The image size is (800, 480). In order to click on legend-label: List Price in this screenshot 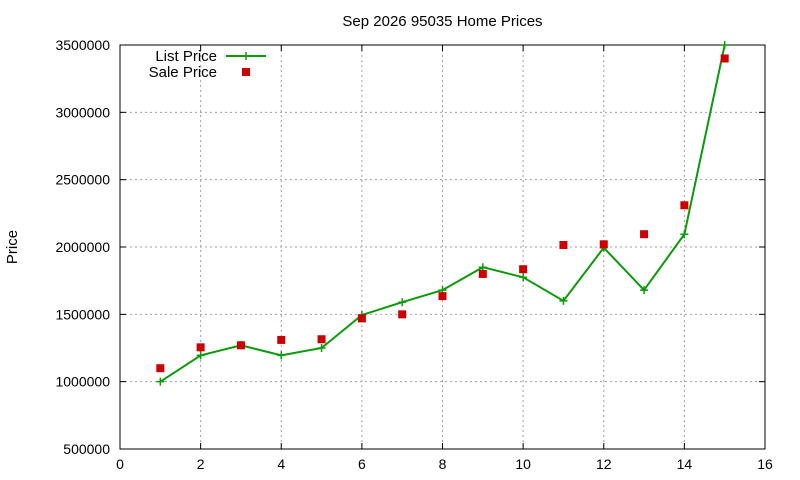, I will do `click(186, 56)`.